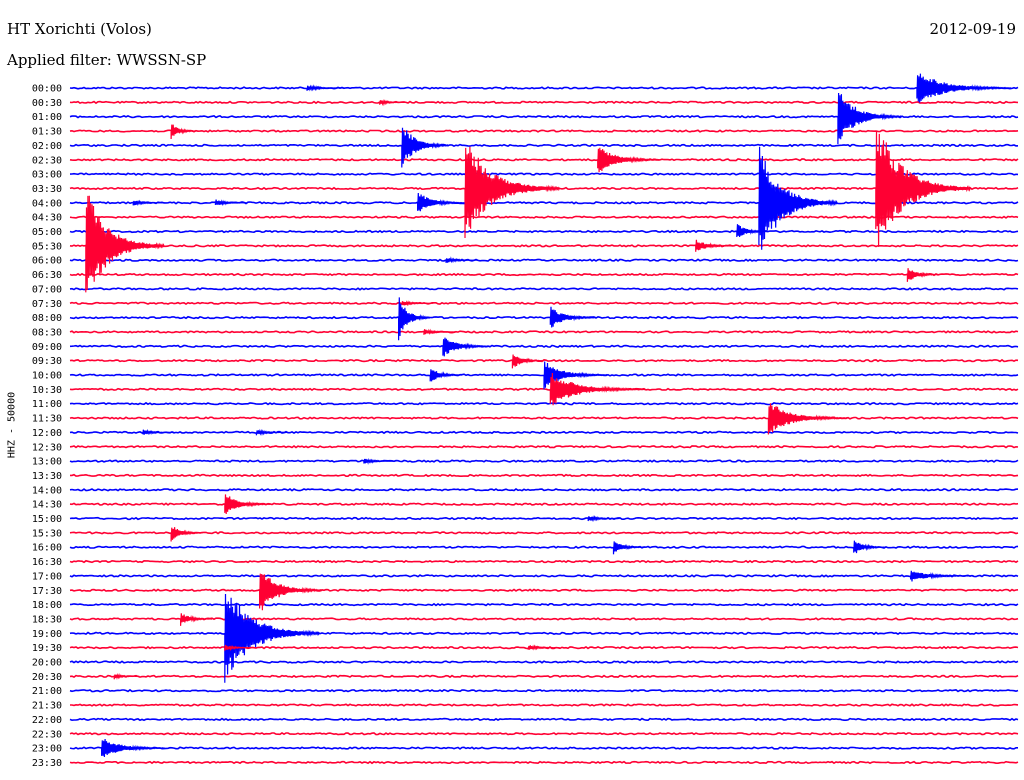  What do you see at coordinates (47, 634) in the screenshot?
I see `row-label-1900: 19:00` at bounding box center [47, 634].